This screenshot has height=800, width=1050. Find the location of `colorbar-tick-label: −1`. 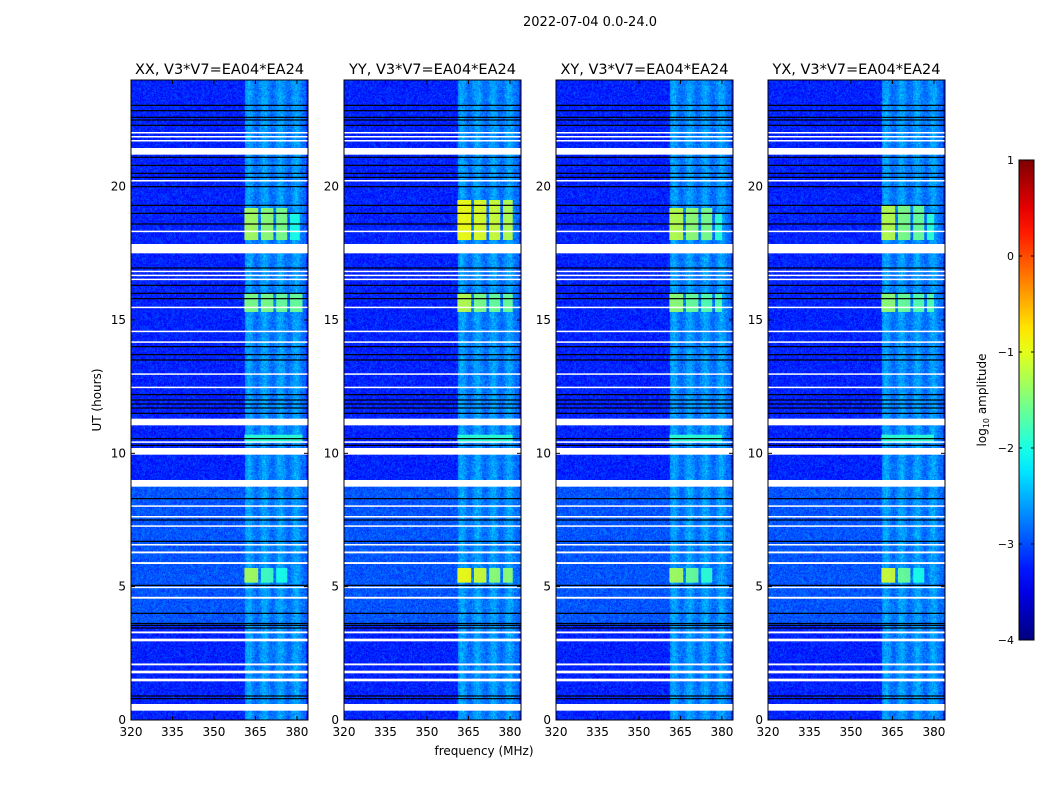

colorbar-tick-label: −1 is located at coordinates (1006, 352).